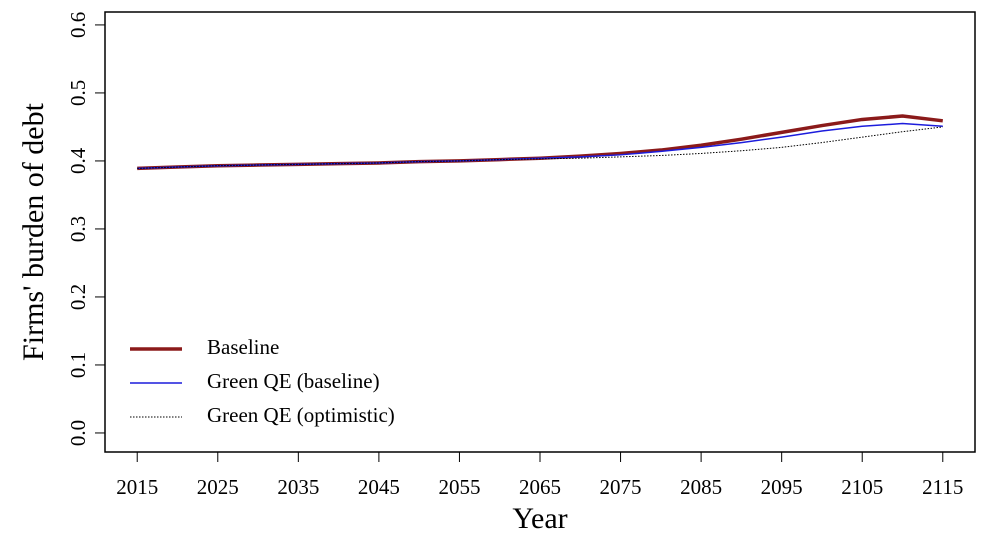 The height and width of the screenshot is (541, 996). What do you see at coordinates (78, 365) in the screenshot?
I see `y-tick-label: 0.1` at bounding box center [78, 365].